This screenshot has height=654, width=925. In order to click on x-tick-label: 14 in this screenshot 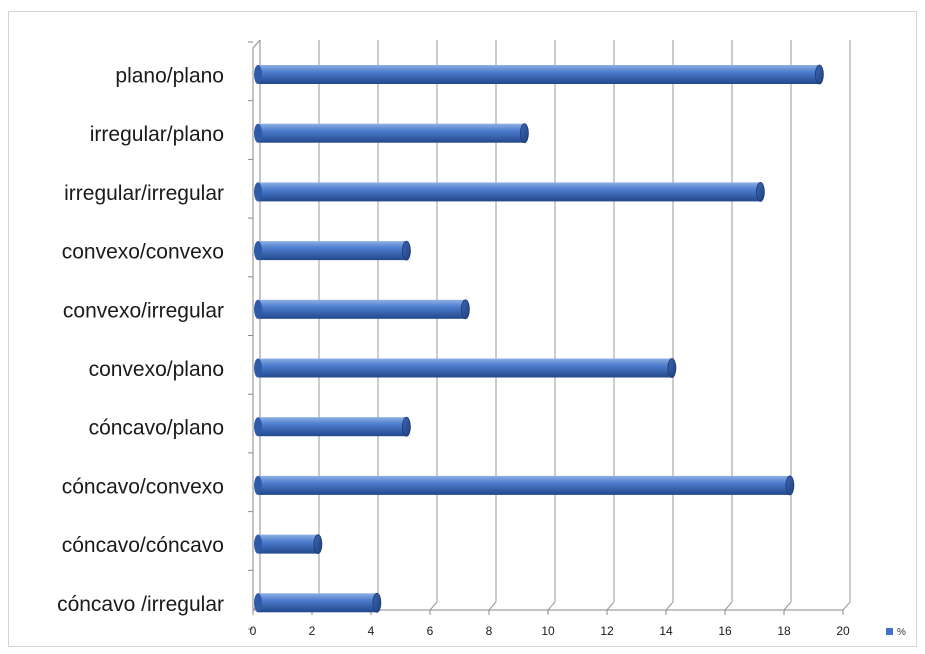, I will do `click(666, 631)`.